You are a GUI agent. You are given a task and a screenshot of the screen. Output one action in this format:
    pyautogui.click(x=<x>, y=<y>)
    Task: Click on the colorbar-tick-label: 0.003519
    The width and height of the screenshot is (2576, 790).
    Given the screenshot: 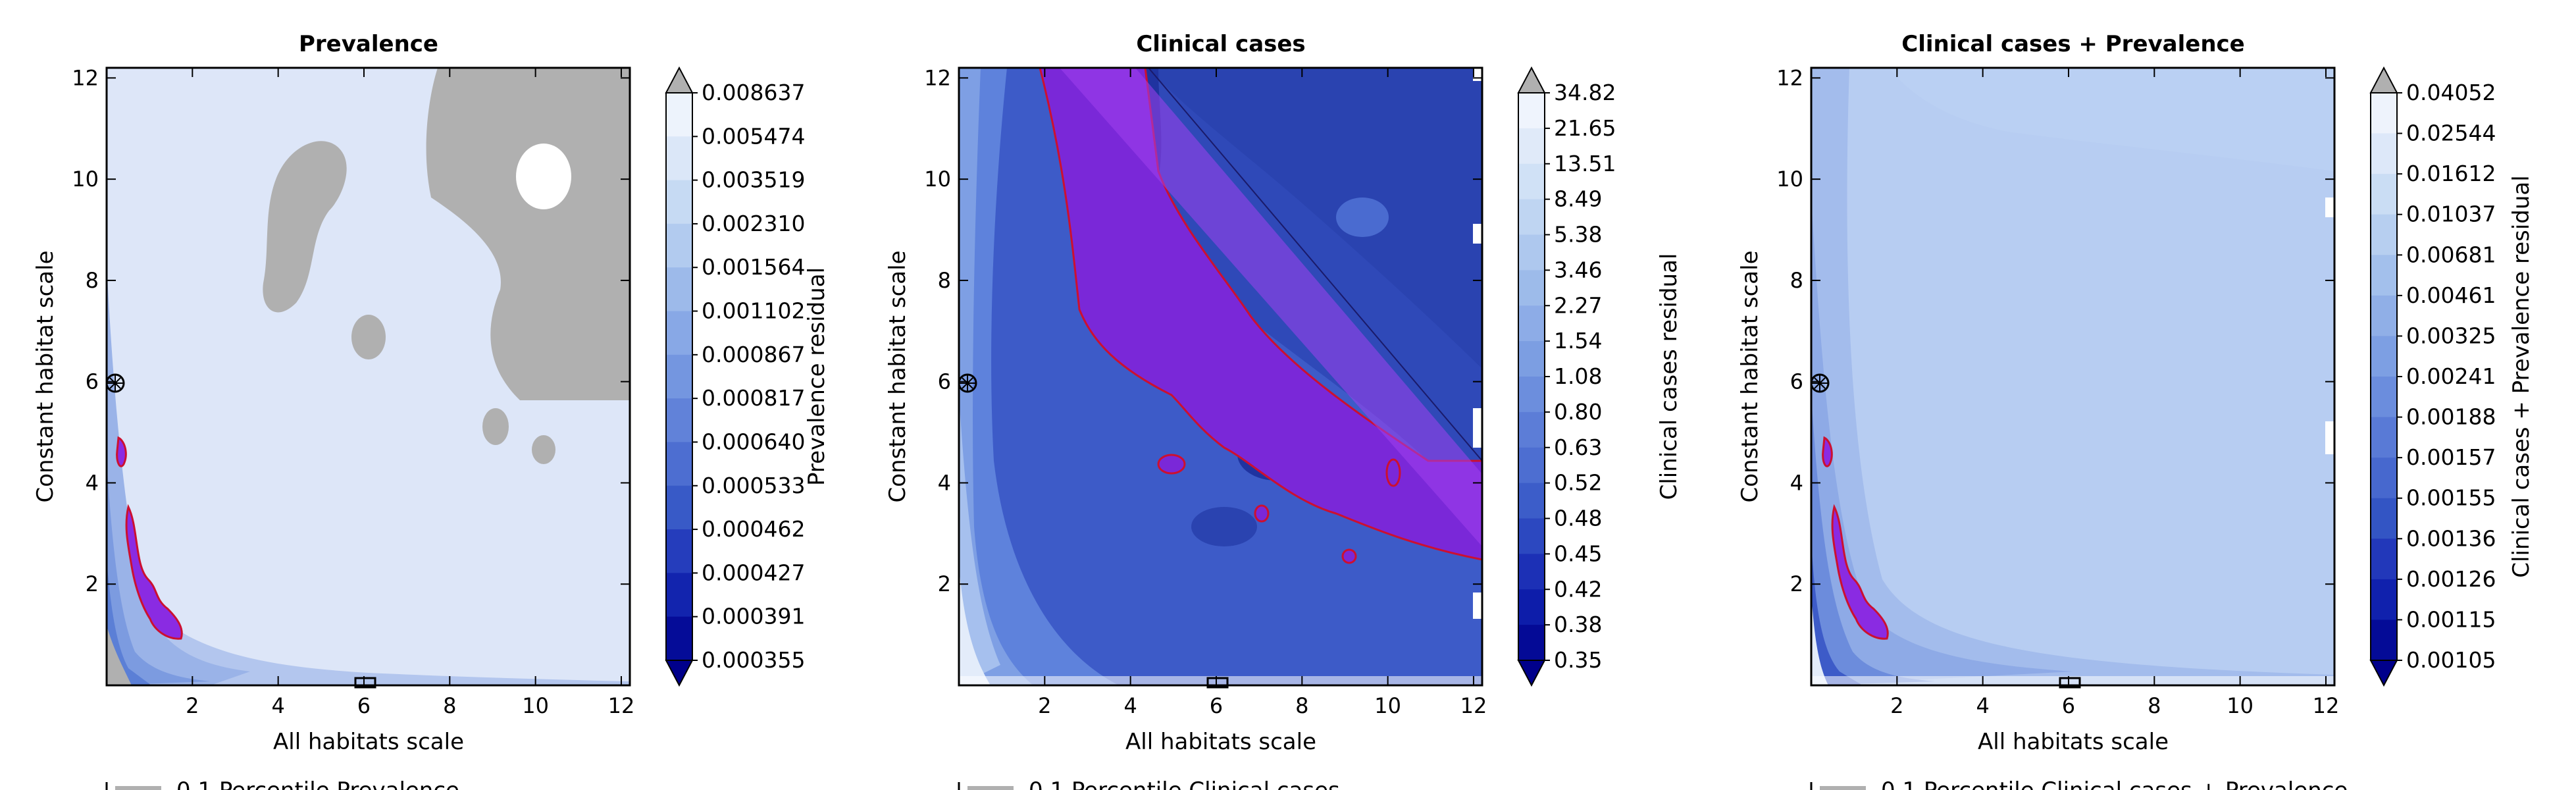 What is the action you would take?
    pyautogui.click(x=753, y=180)
    